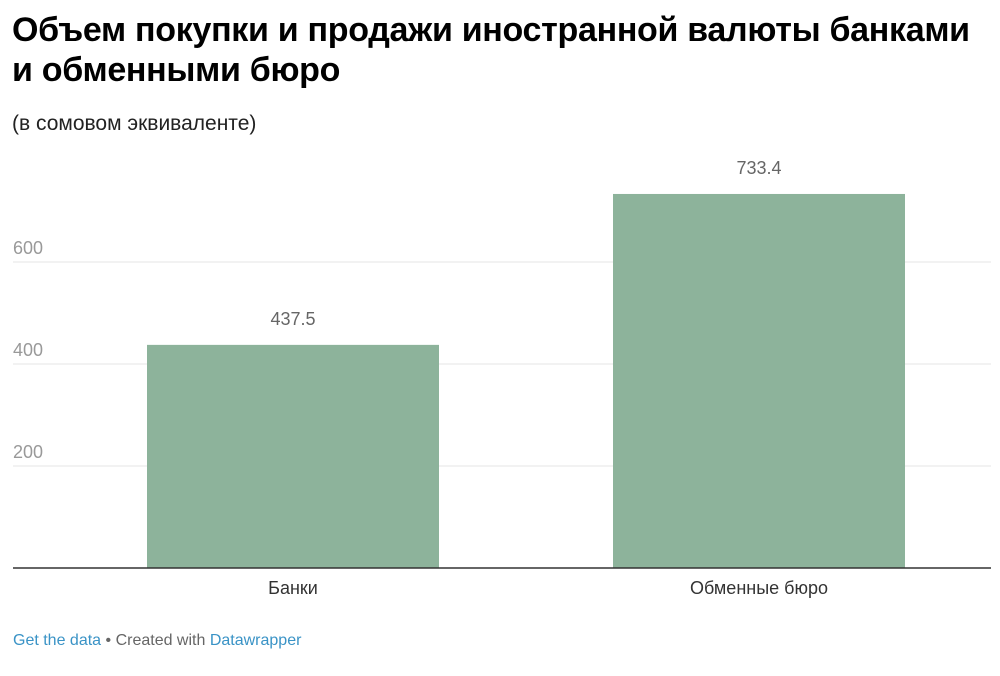 Image resolution: width=1000 pixels, height=676 pixels. What do you see at coordinates (293, 588) in the screenshot?
I see `x-tick-label: Банки` at bounding box center [293, 588].